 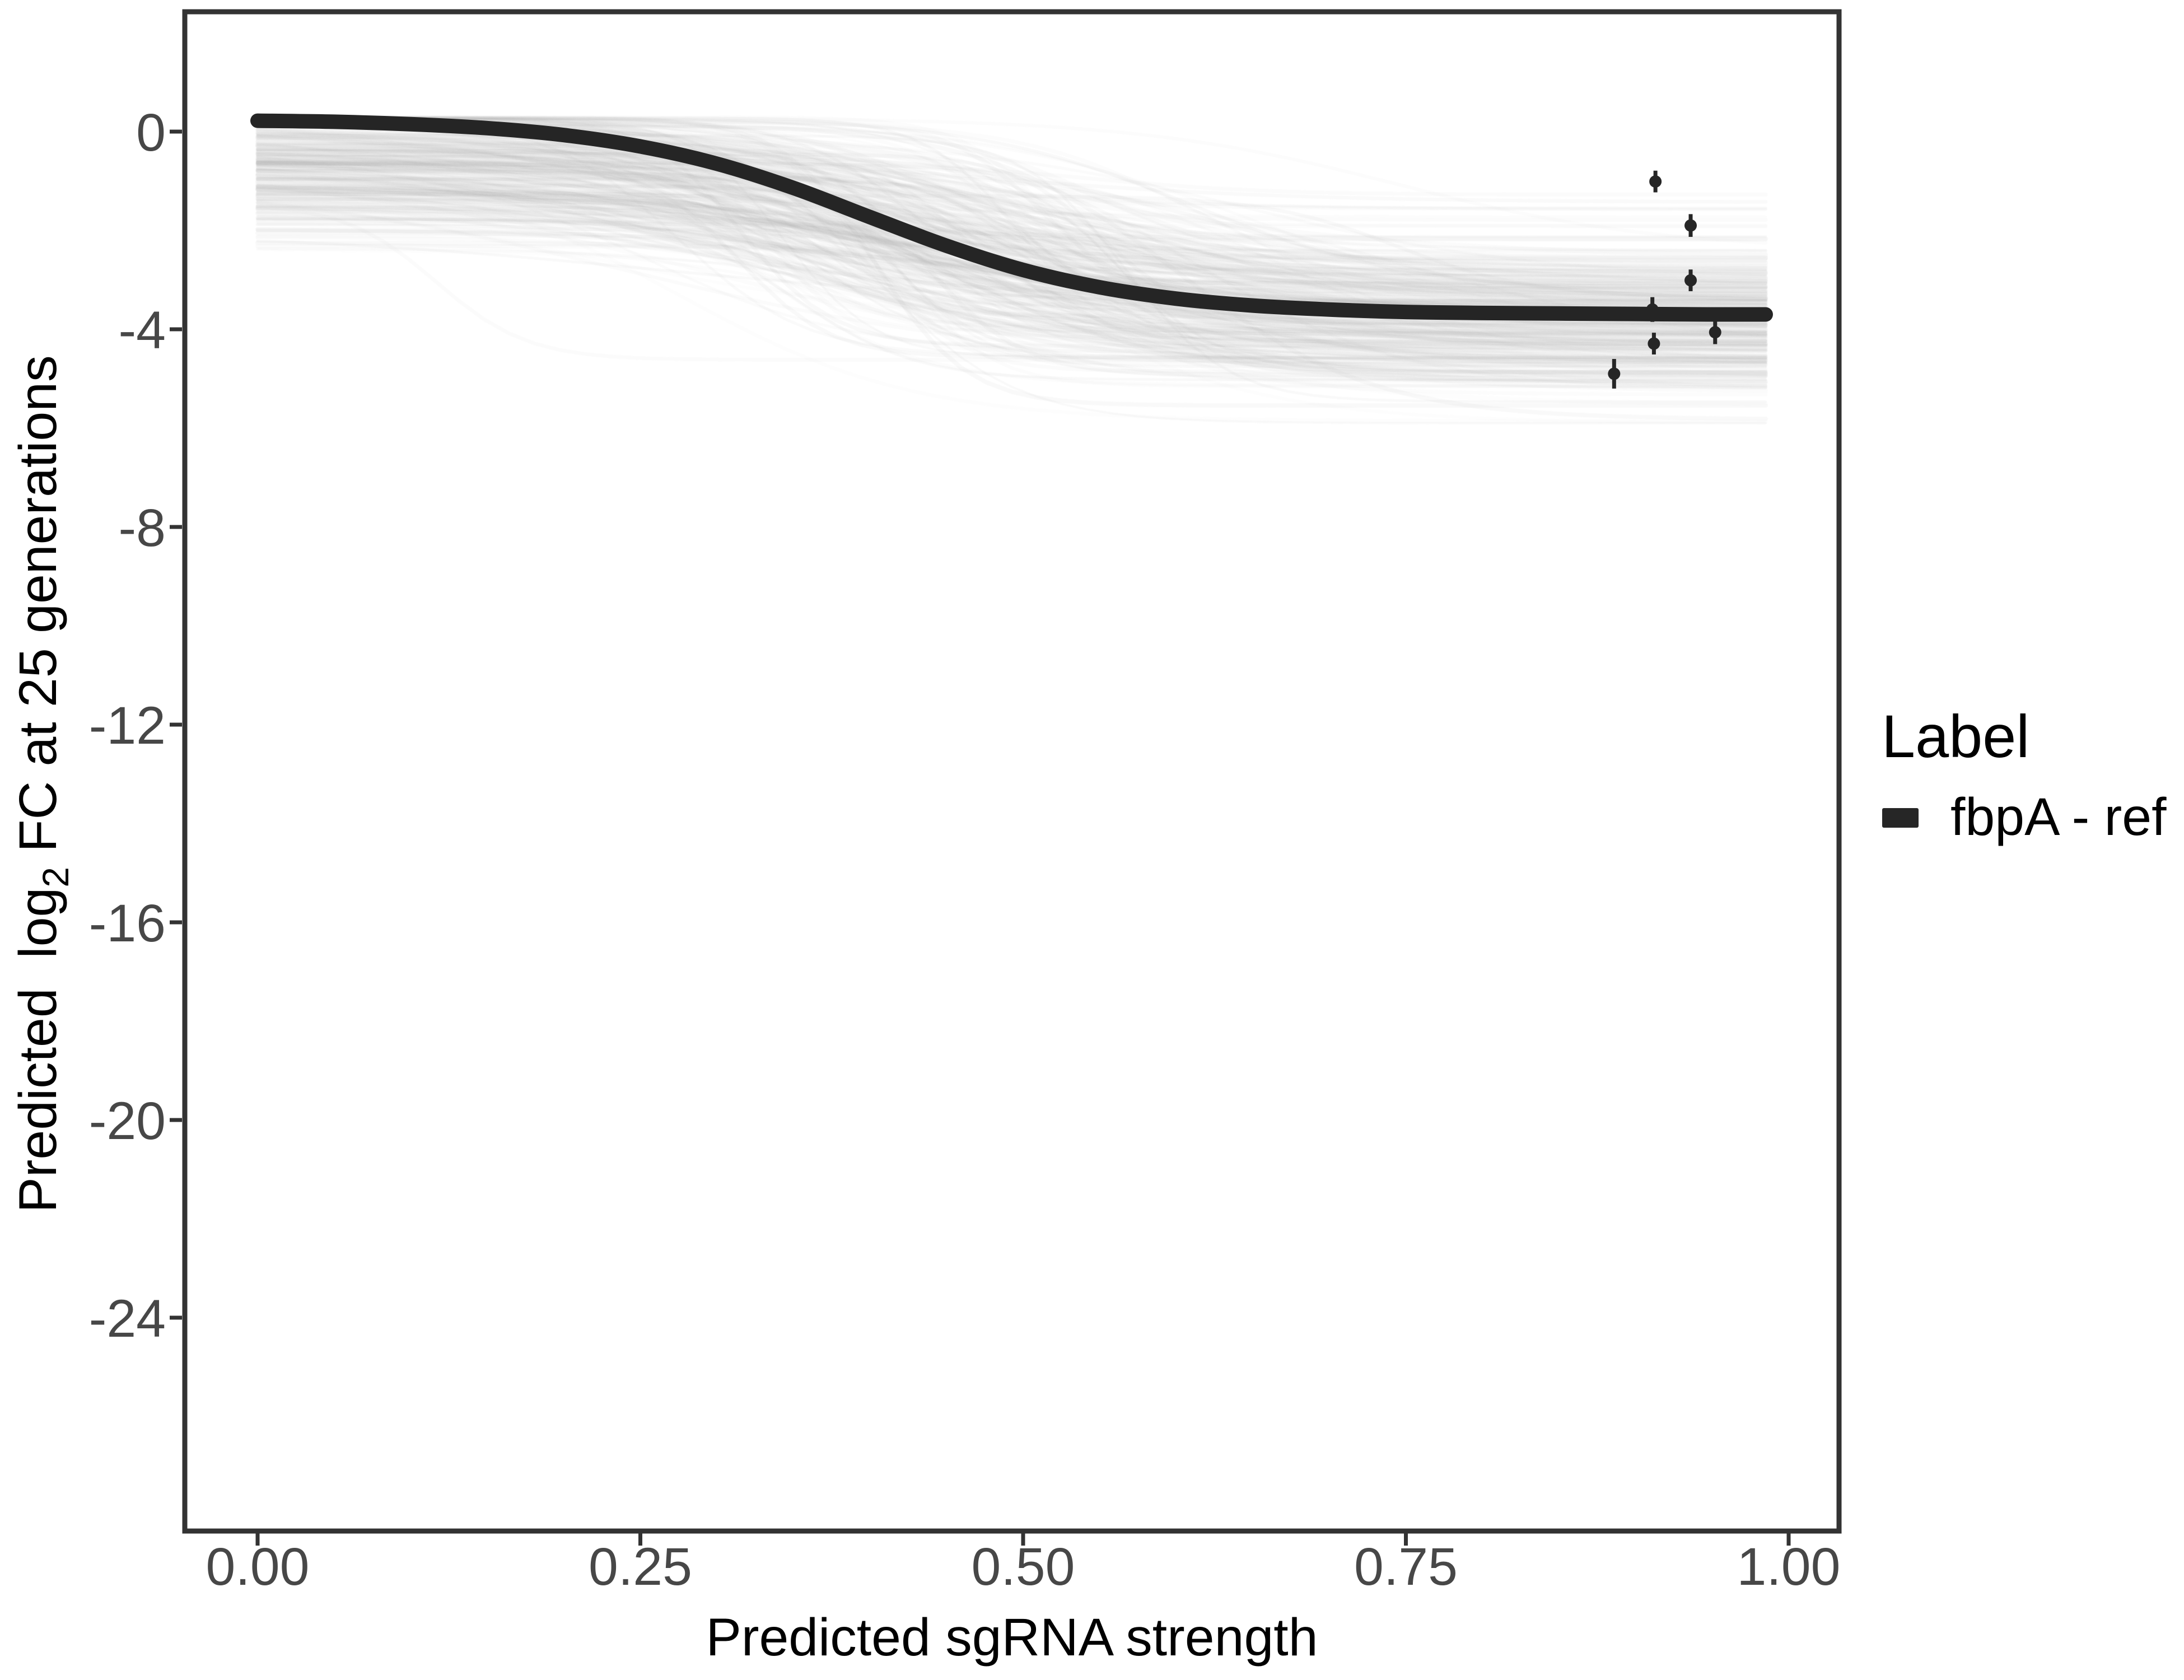 What do you see at coordinates (2025, 775) in the screenshot?
I see `legend: Label fbpA - ref` at bounding box center [2025, 775].